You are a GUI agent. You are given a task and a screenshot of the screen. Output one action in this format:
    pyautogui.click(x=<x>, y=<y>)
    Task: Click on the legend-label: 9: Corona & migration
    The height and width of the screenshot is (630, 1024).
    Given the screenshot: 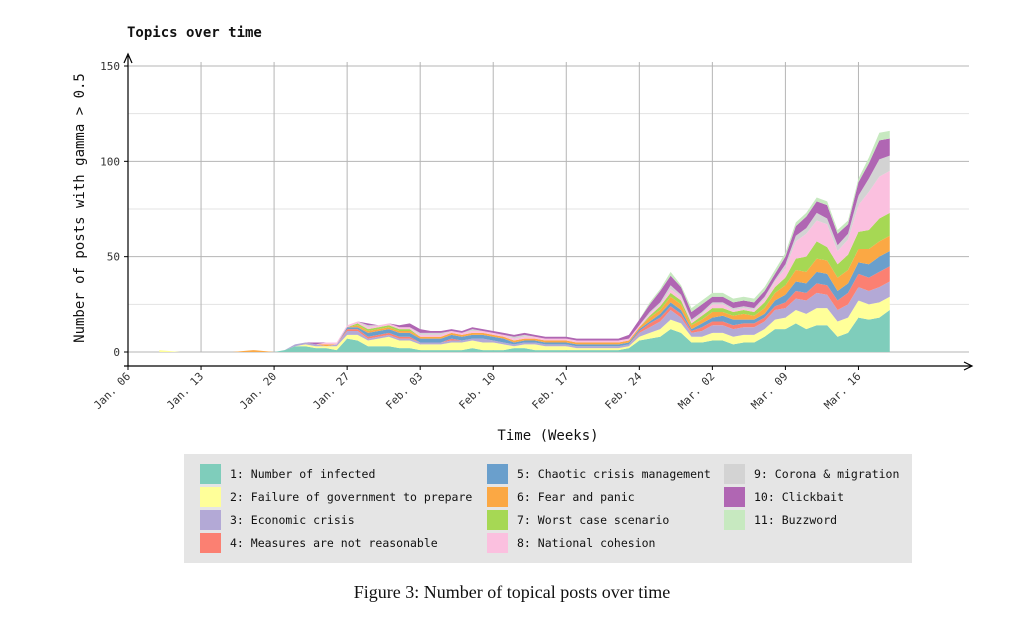 What is the action you would take?
    pyautogui.click(x=826, y=474)
    